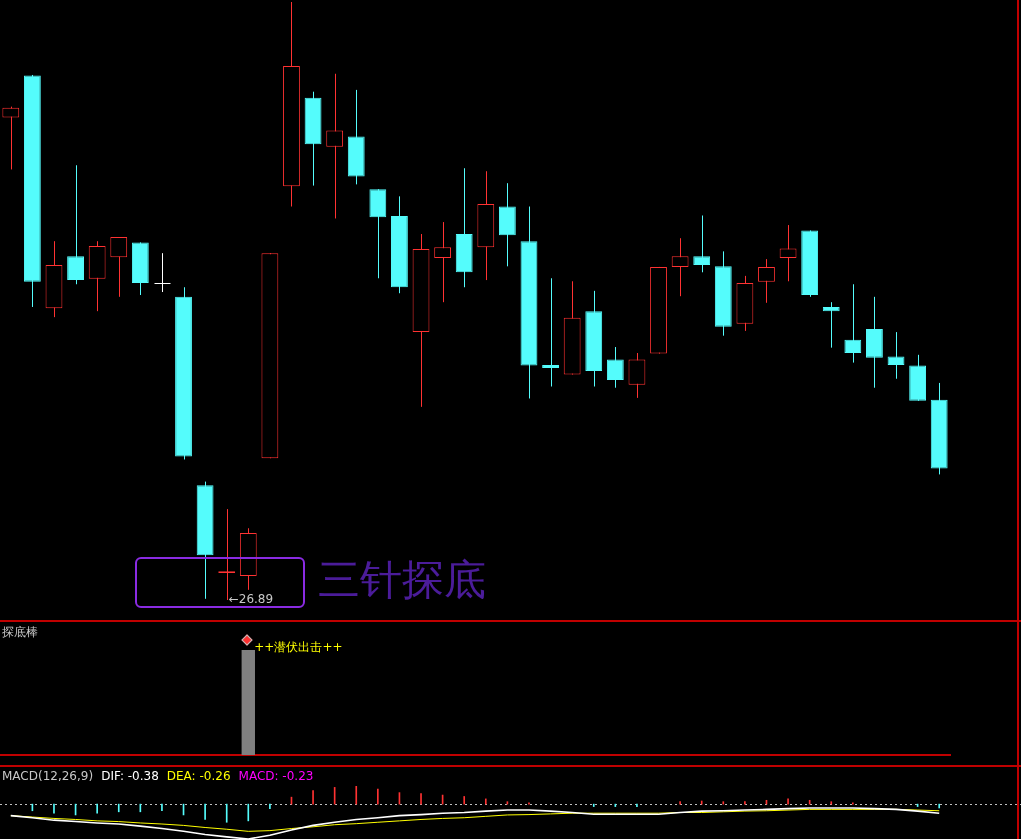 Image resolution: width=1021 pixels, height=839 pixels. Describe the element at coordinates (198, 776) in the screenshot. I see `text: DEA: -0.26` at that location.